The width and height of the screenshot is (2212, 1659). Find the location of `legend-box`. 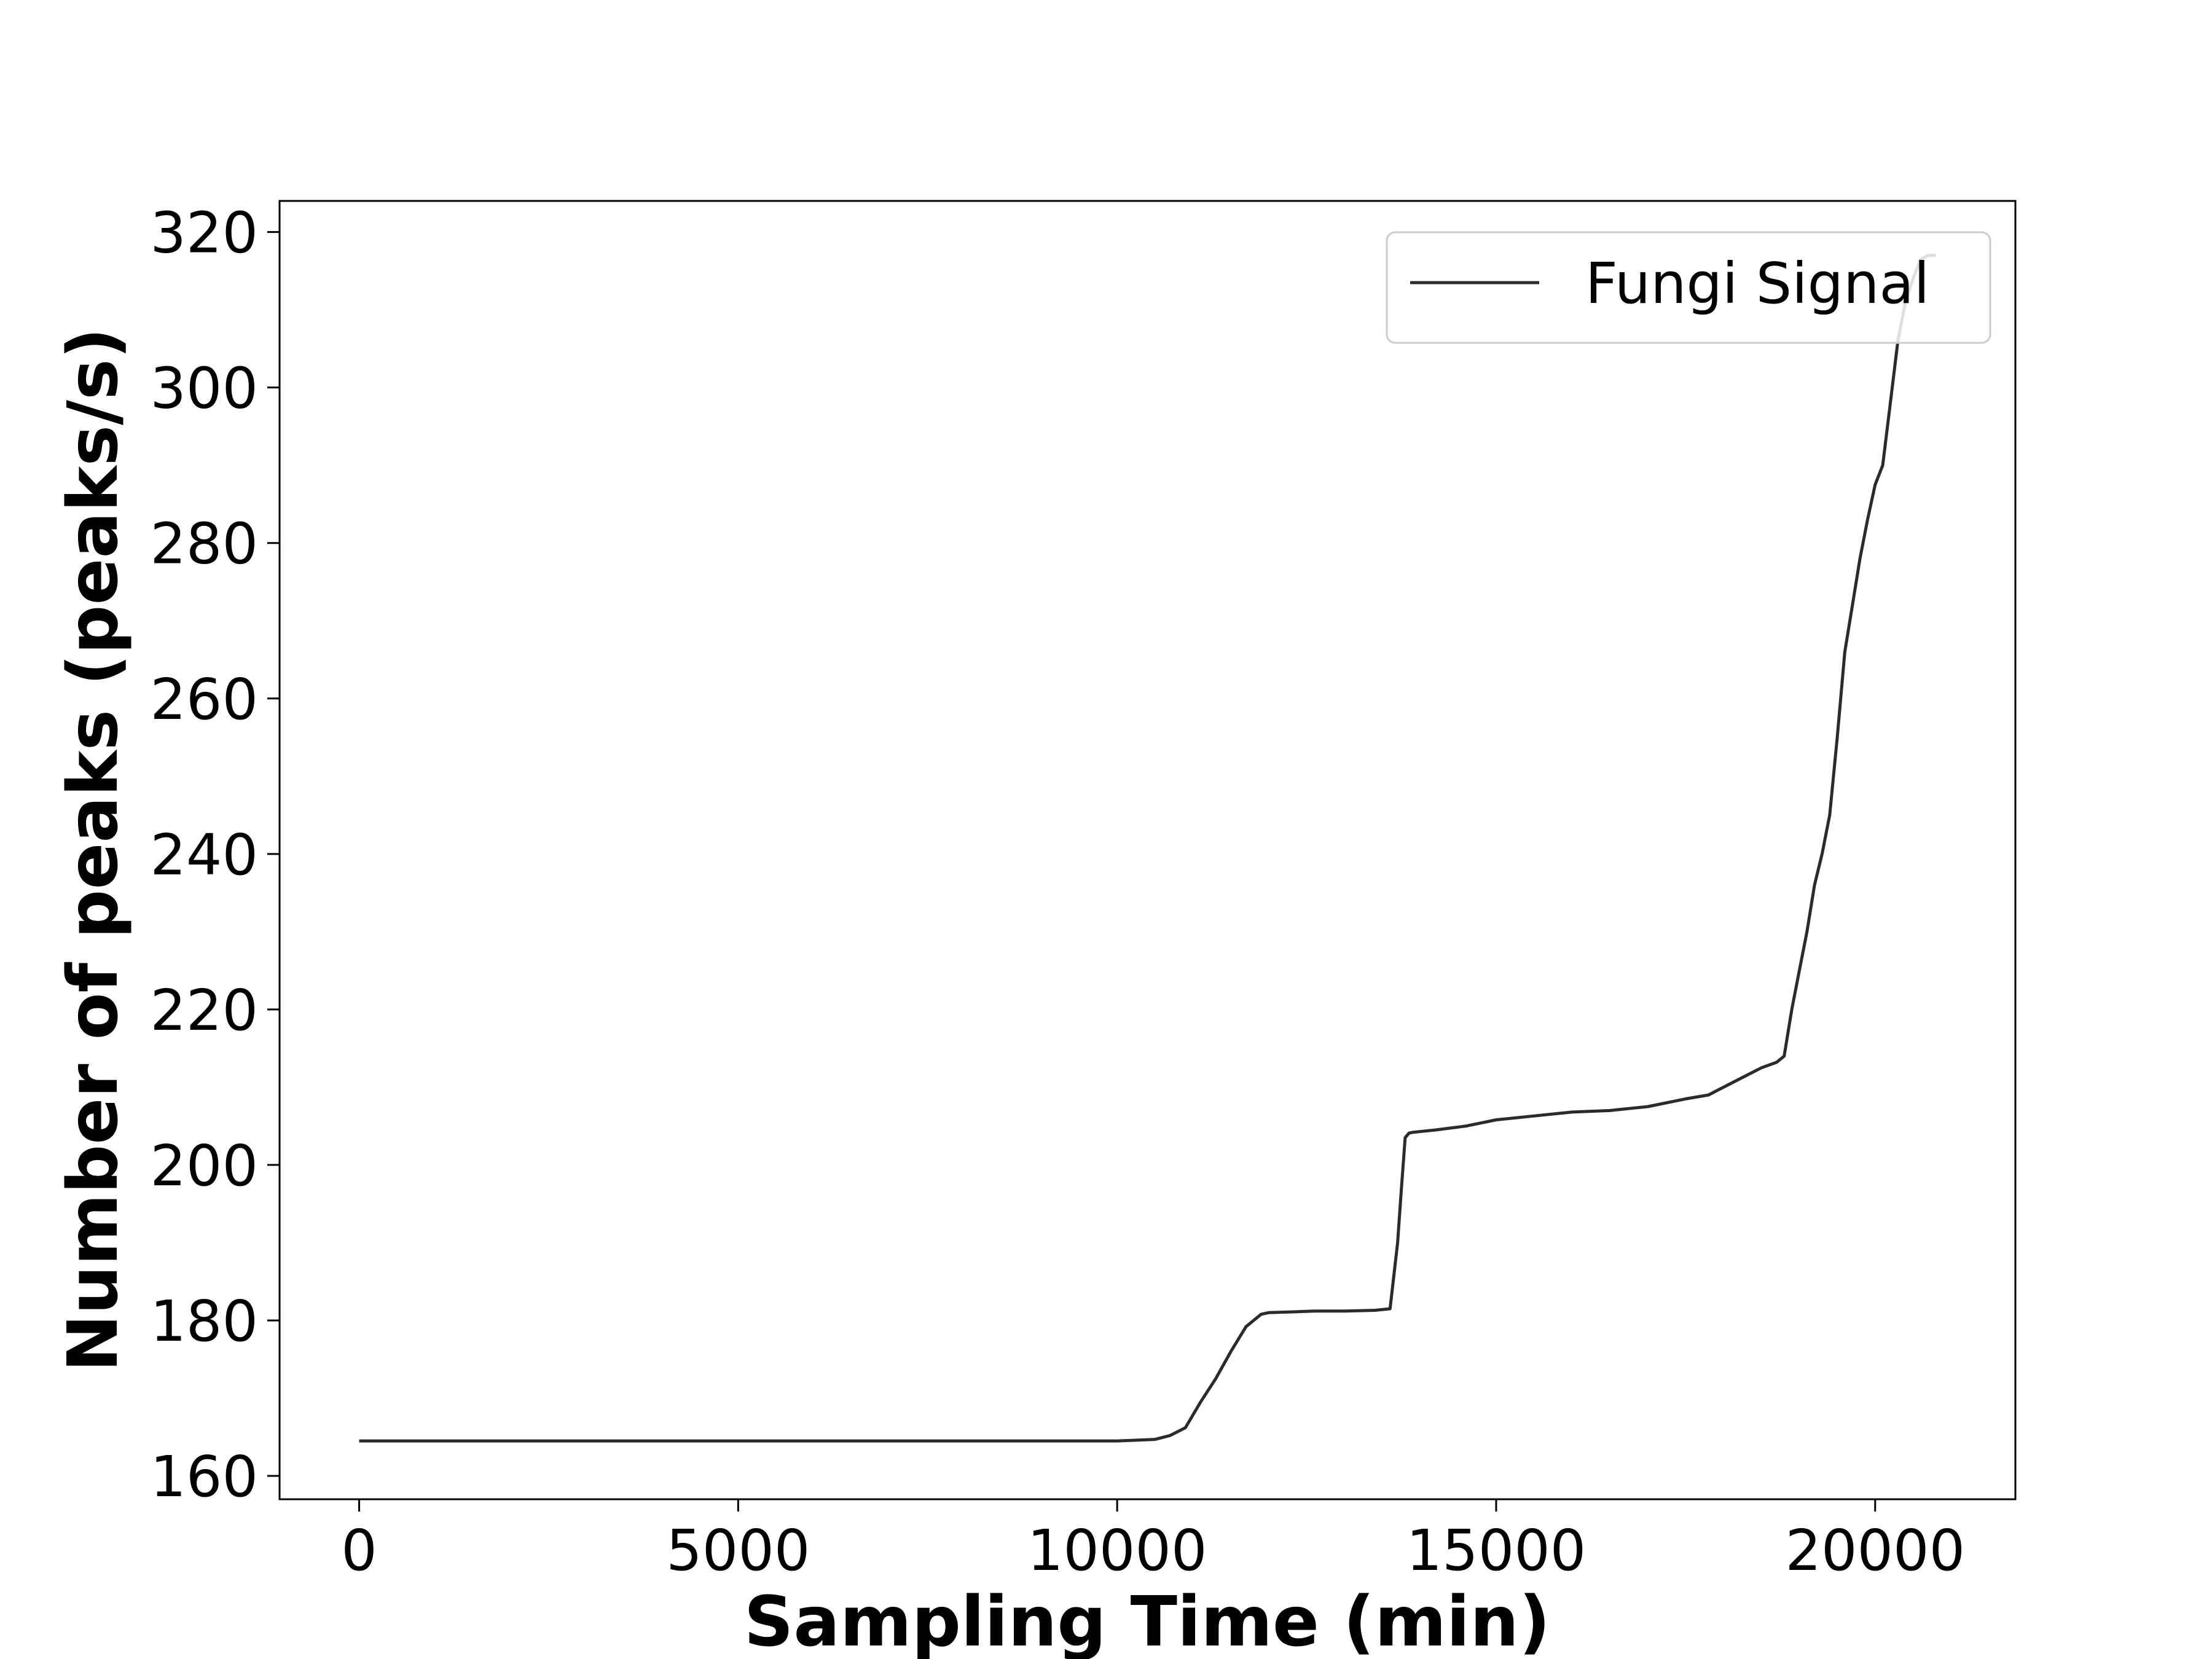

legend-box is located at coordinates (1688, 287).